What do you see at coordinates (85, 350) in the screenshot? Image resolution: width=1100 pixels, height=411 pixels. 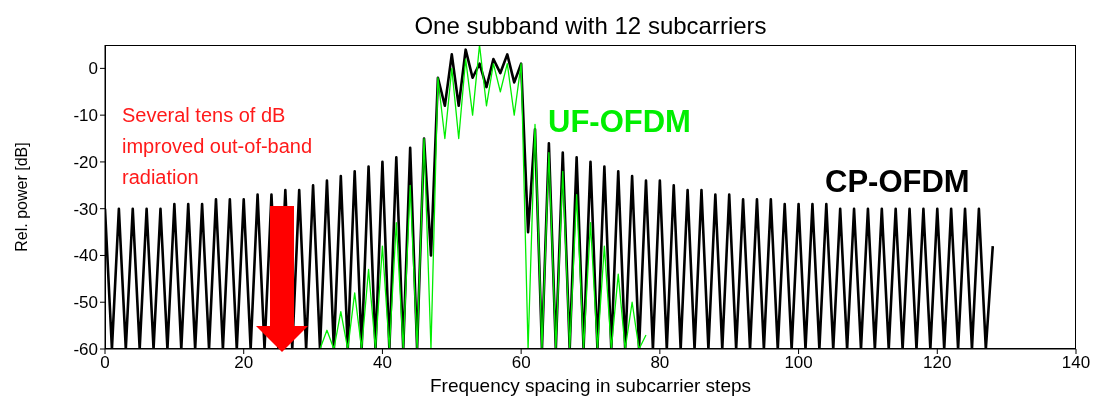 I see `y-tick-label: -60` at bounding box center [85, 350].